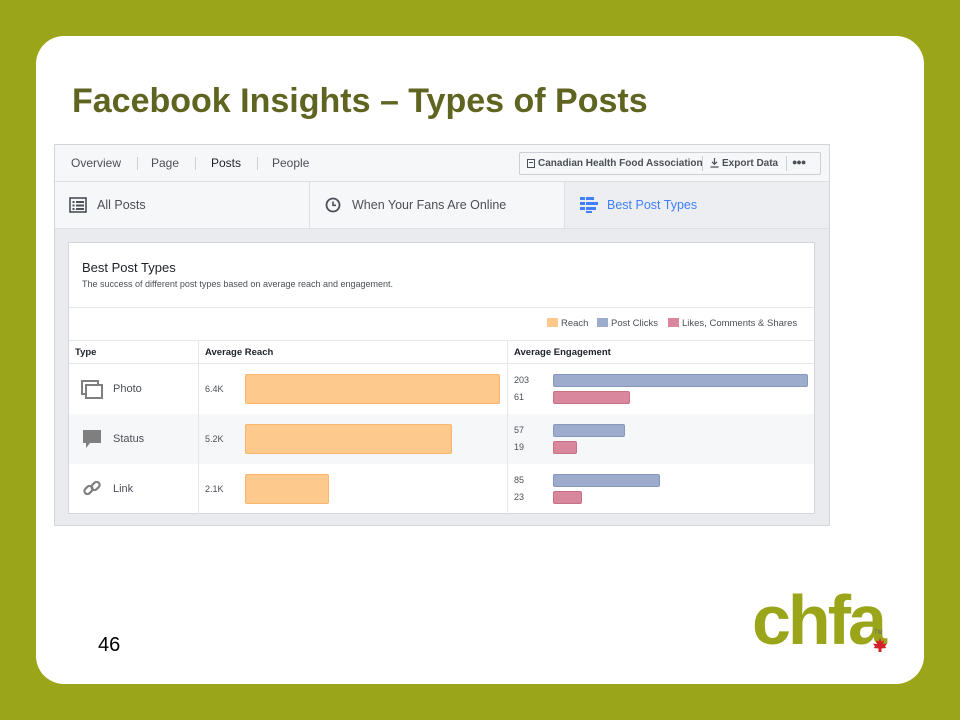  What do you see at coordinates (589, 205) in the screenshot?
I see `post-types-icon` at bounding box center [589, 205].